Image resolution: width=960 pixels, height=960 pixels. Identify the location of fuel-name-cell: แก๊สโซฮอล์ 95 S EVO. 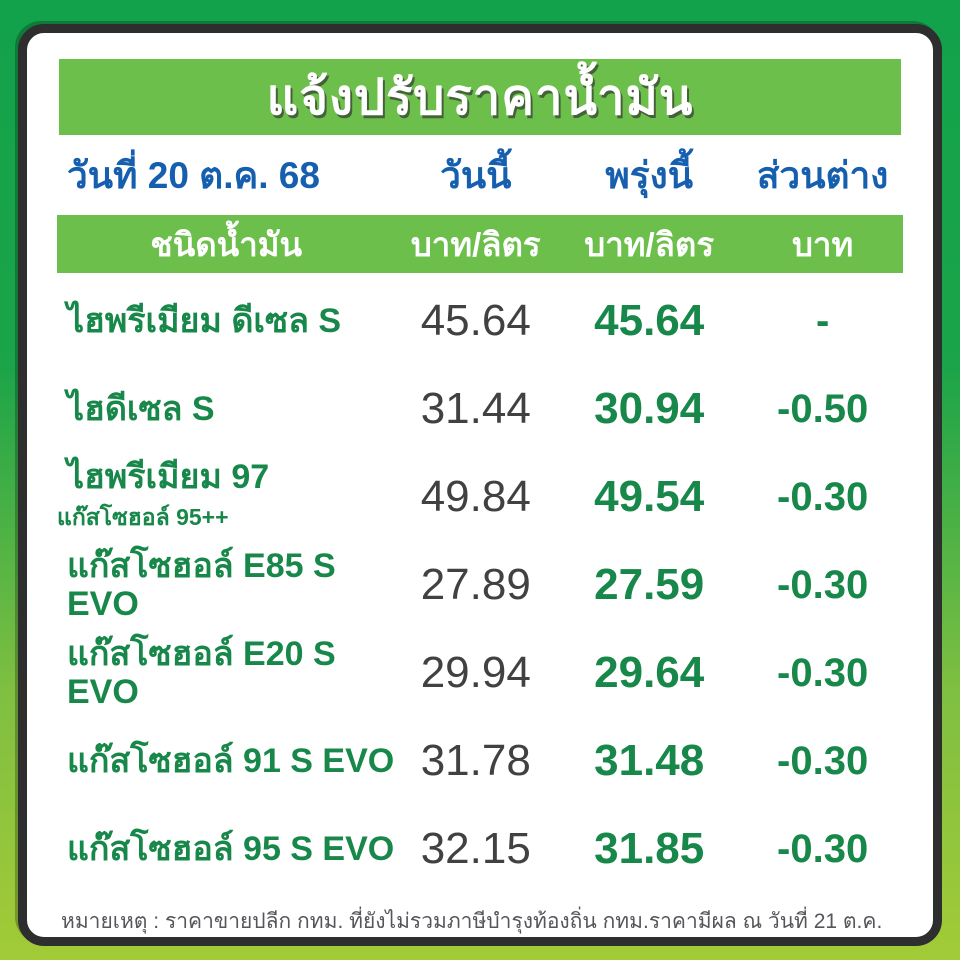
(226, 849).